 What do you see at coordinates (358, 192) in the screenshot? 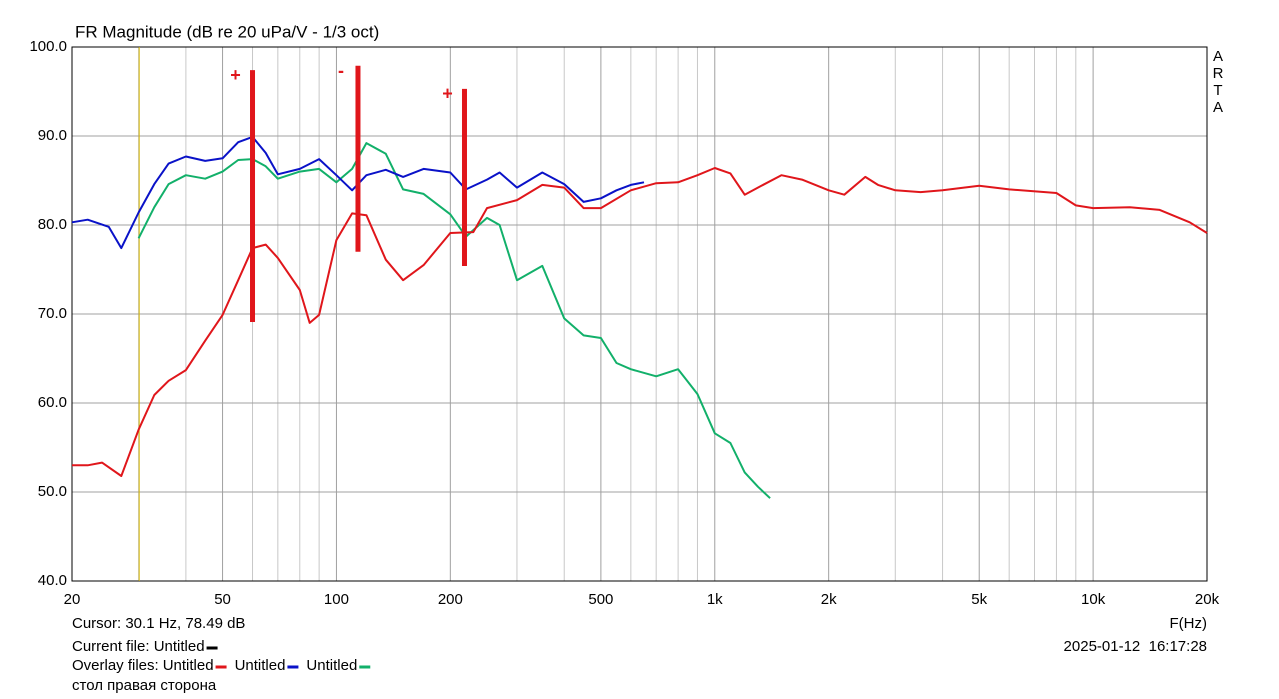
I see `series-line` at bounding box center [358, 192].